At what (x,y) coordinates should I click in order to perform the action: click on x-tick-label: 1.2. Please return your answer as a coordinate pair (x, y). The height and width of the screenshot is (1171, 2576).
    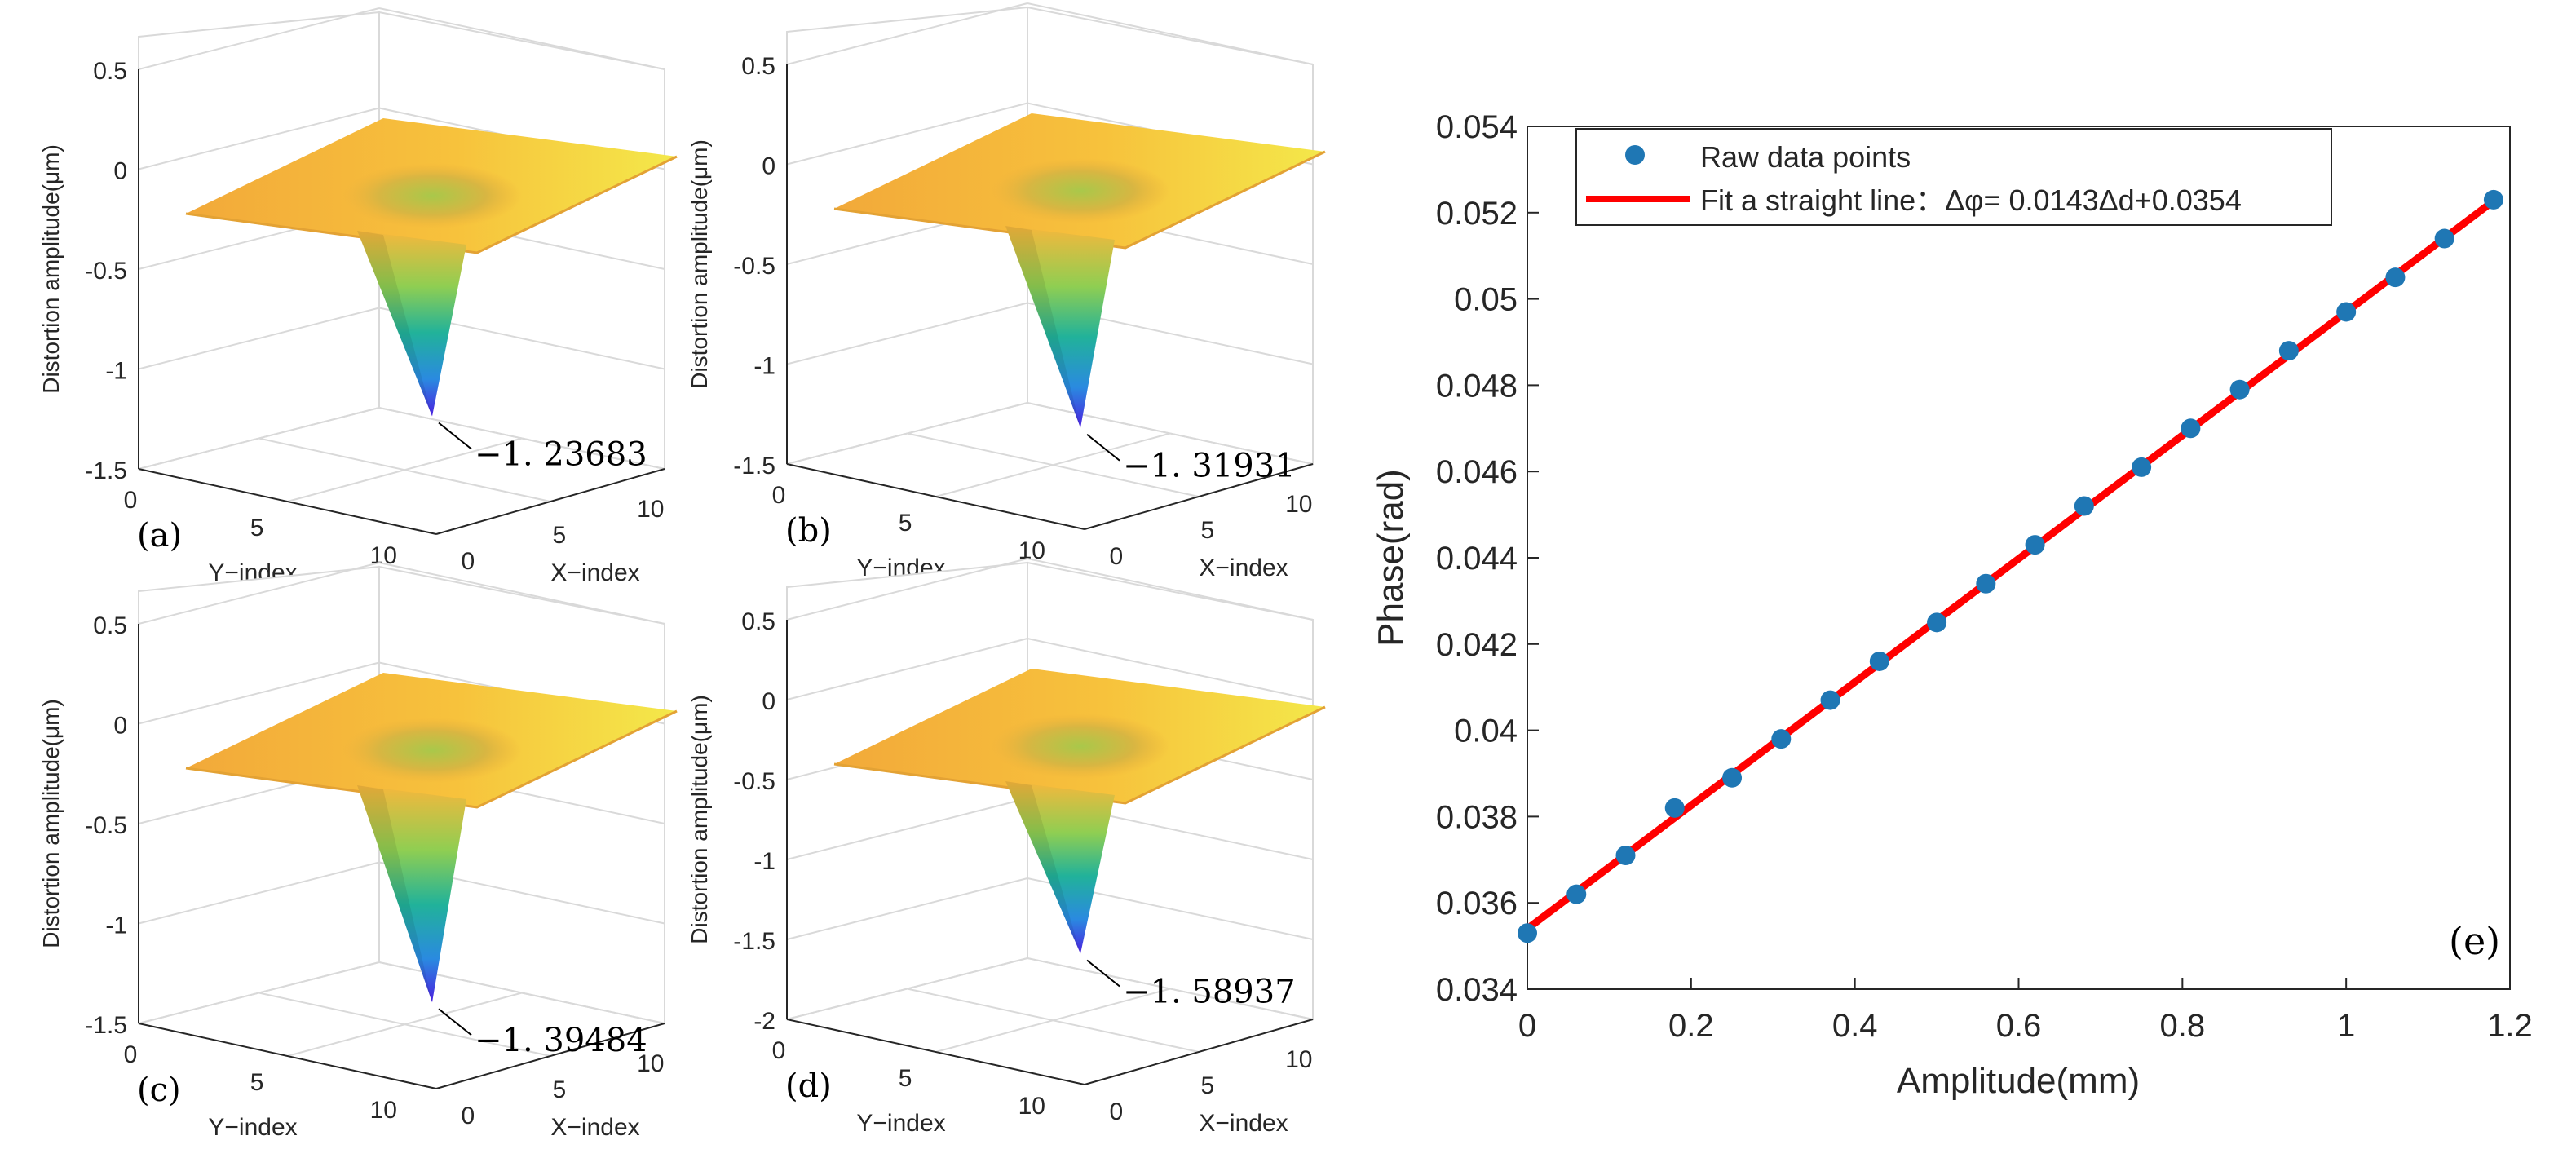
    Looking at the image, I should click on (2510, 1026).